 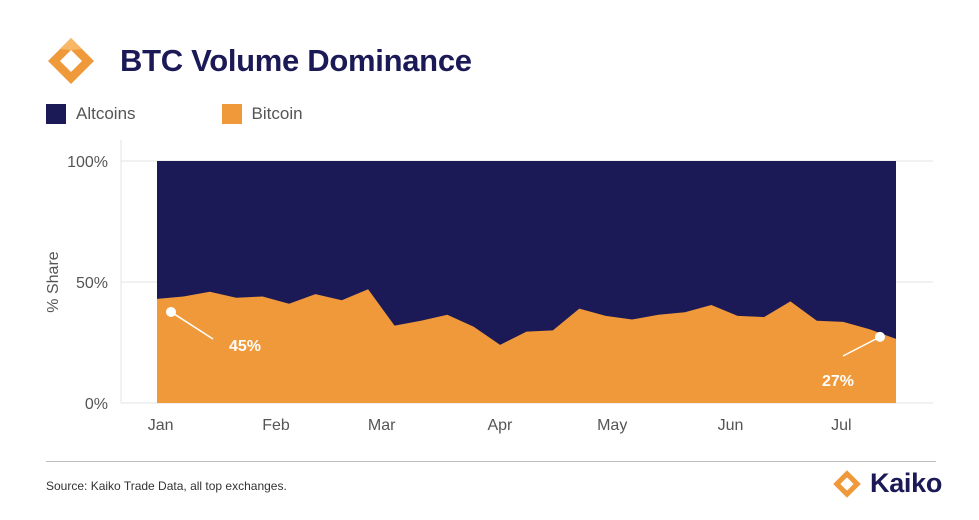 I want to click on legend-swatch-bitcoin, so click(x=231, y=114).